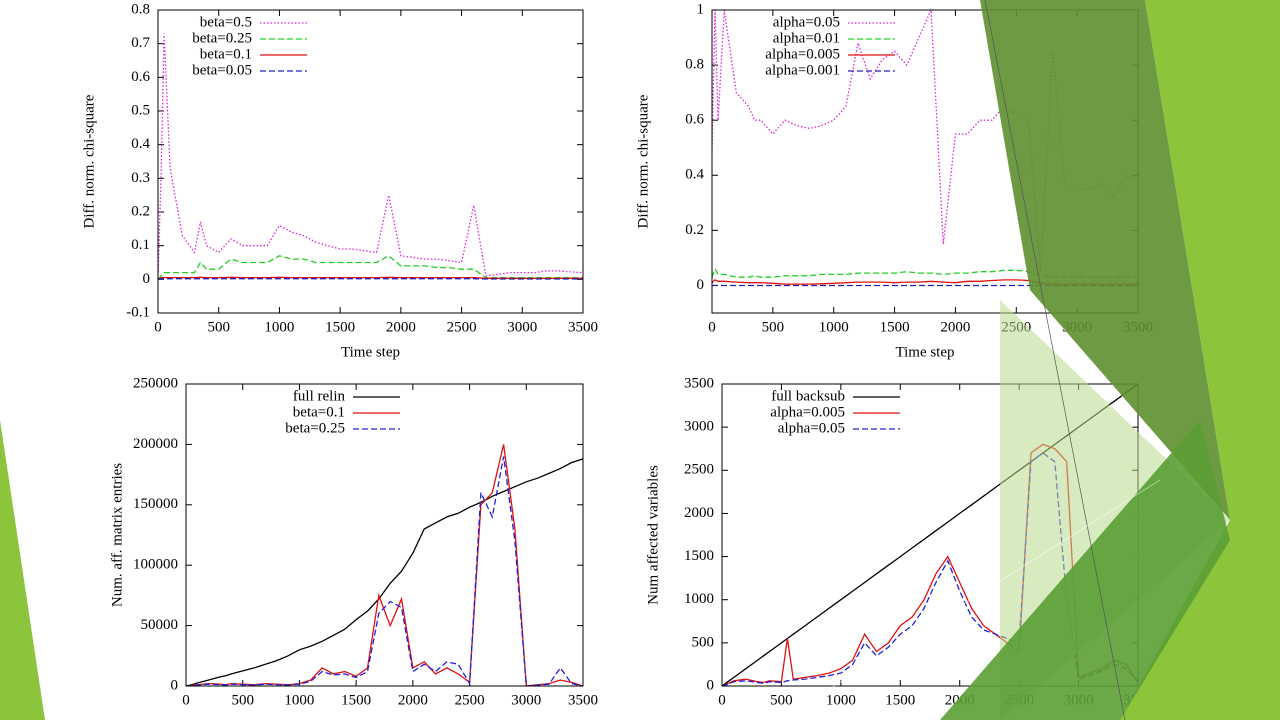 The height and width of the screenshot is (720, 1280). I want to click on y-tick-label: 0.1, so click(140, 245).